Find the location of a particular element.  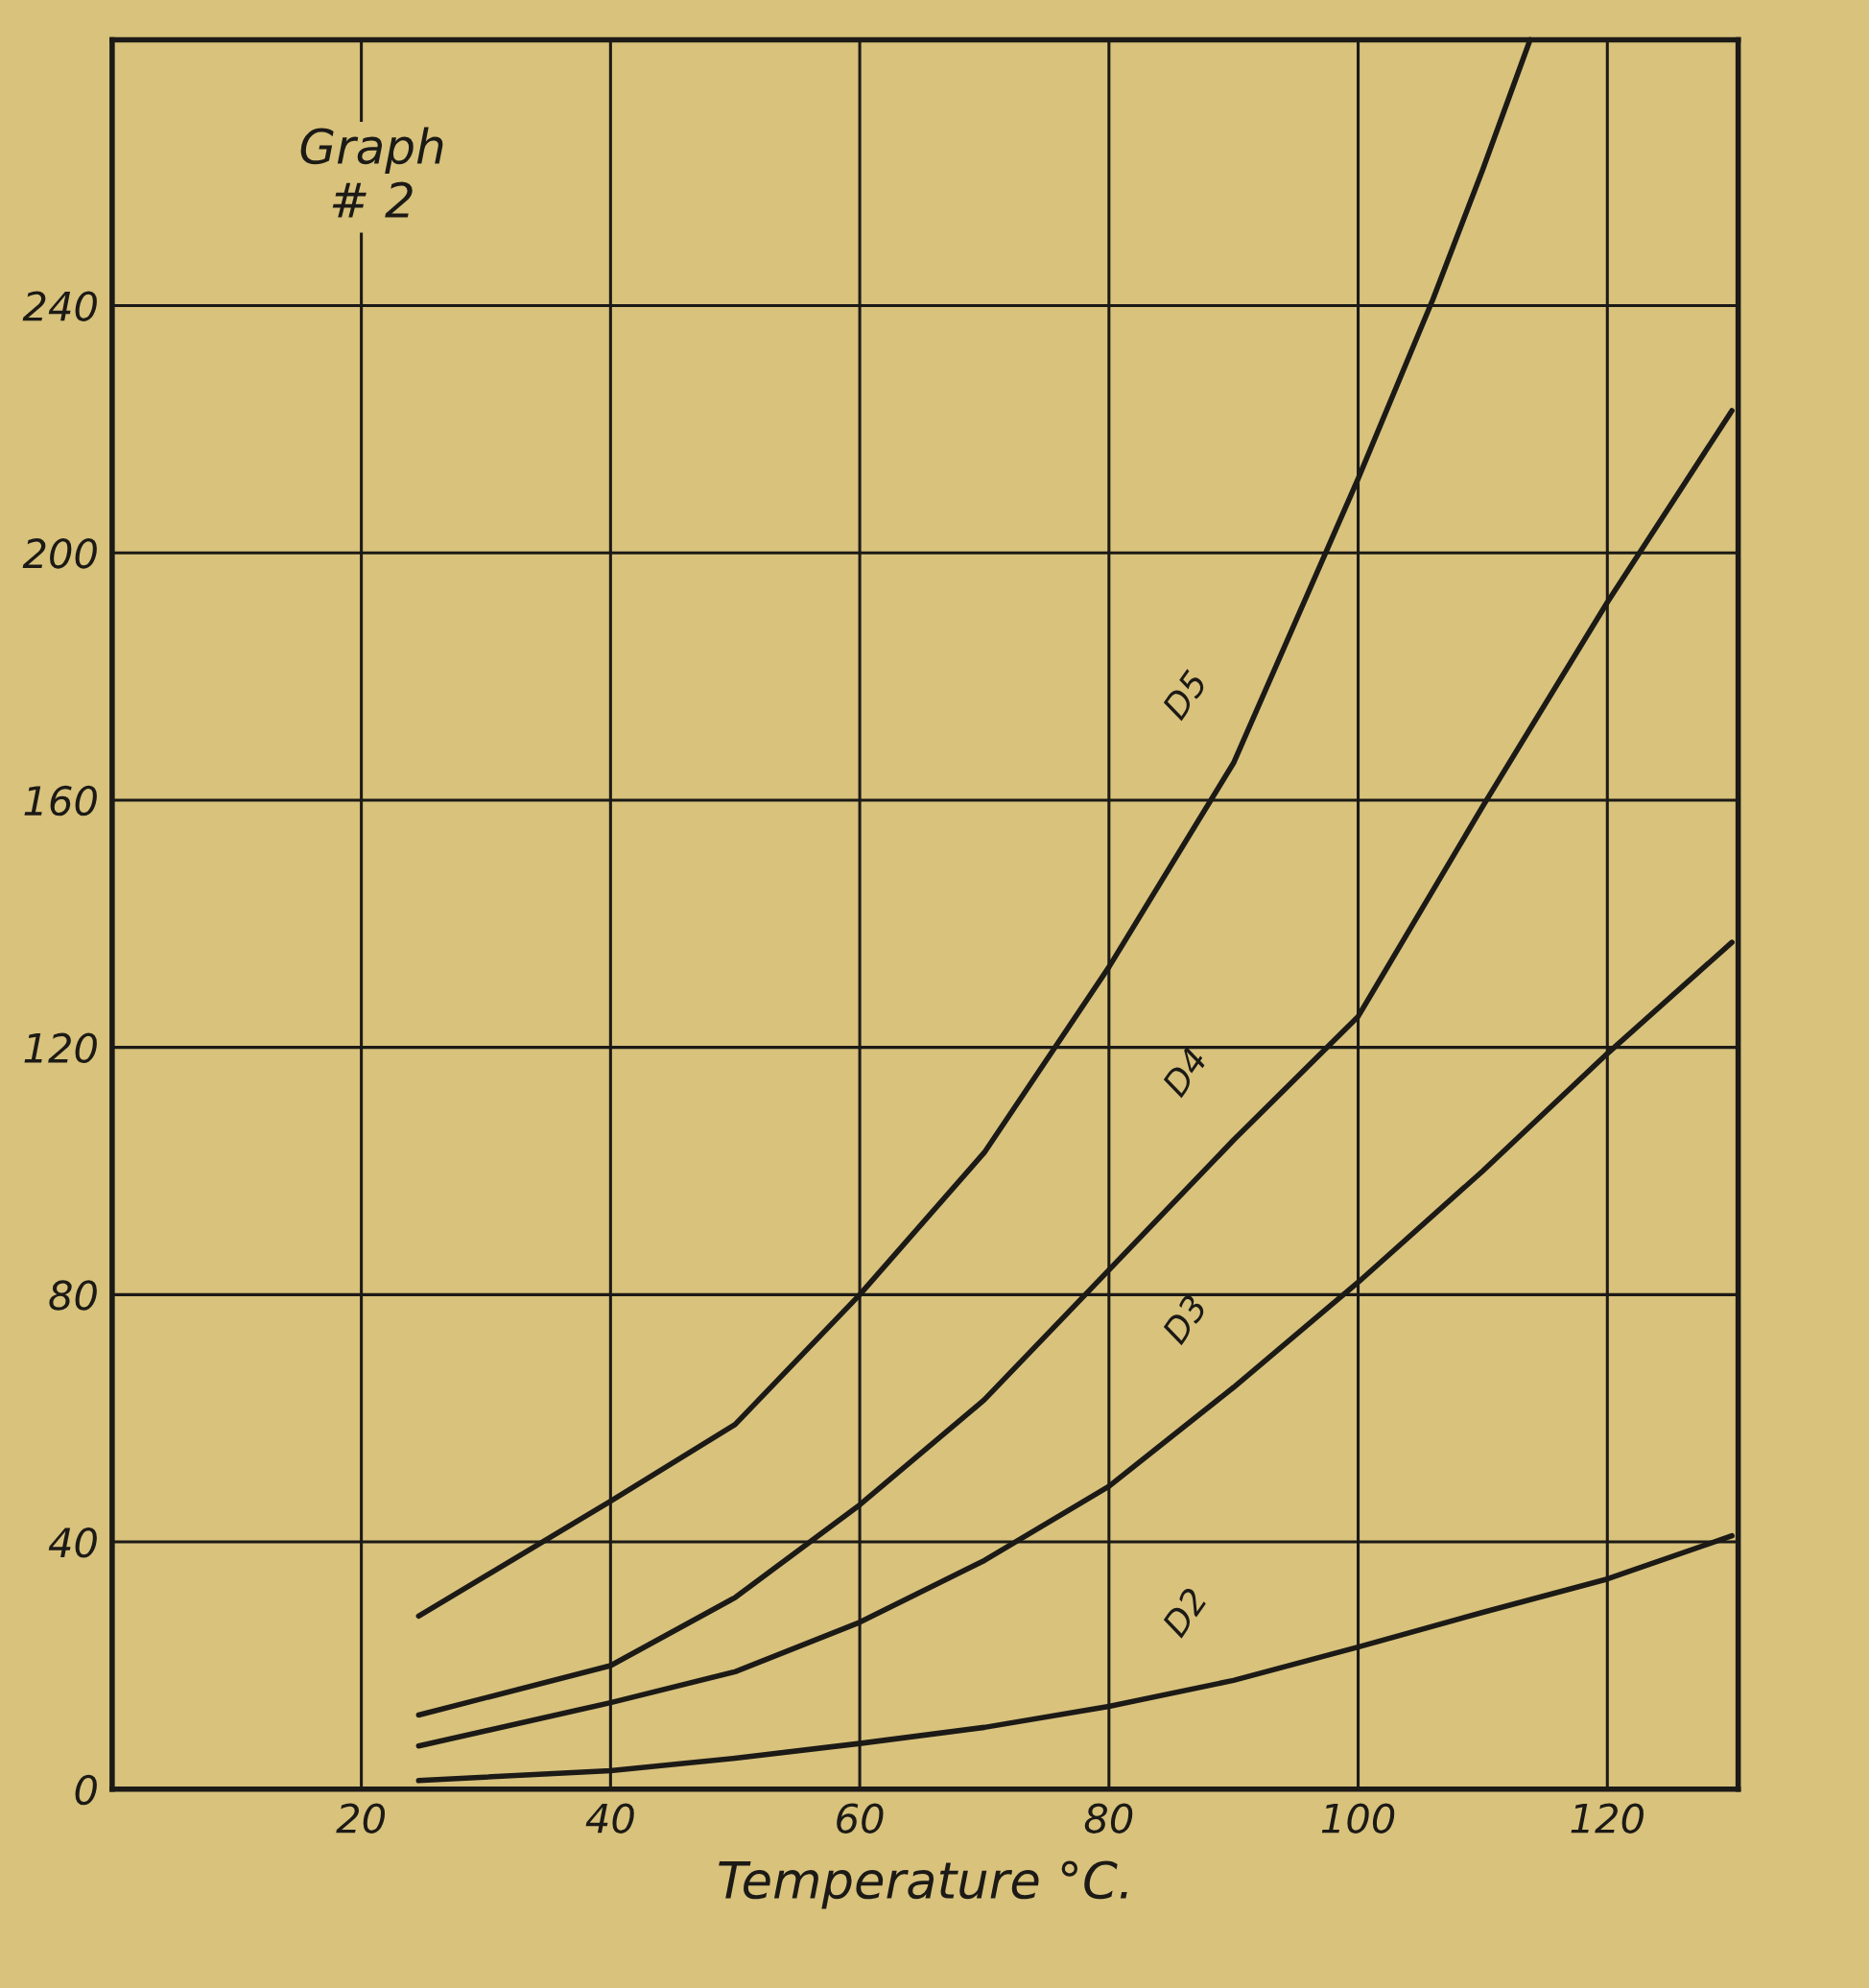

y-tick-label: 120 is located at coordinates (60, 1048).